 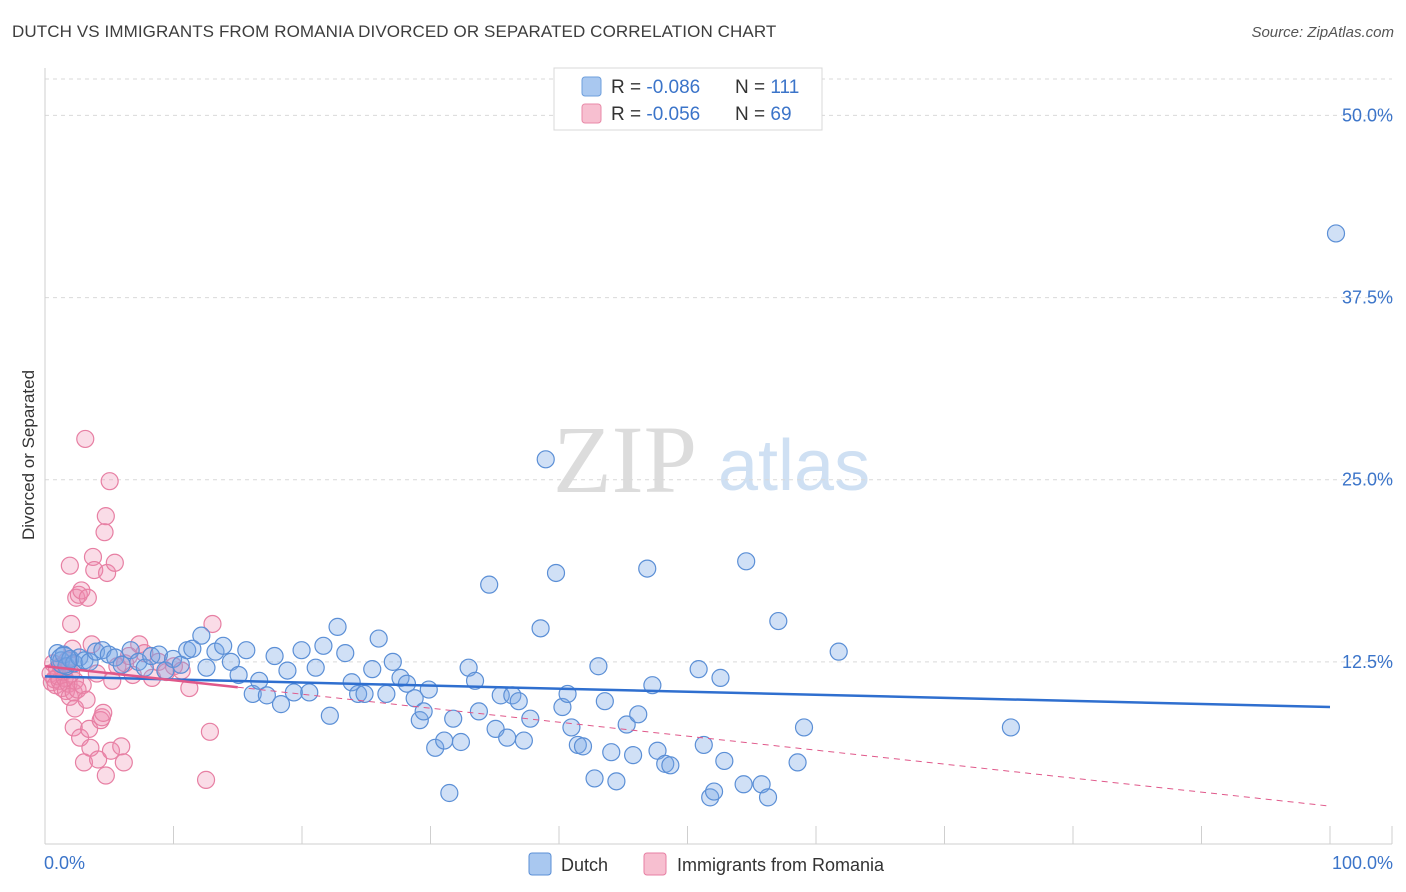 What do you see at coordinates (687, 692) in the screenshot?
I see `dutch-trend-line` at bounding box center [687, 692].